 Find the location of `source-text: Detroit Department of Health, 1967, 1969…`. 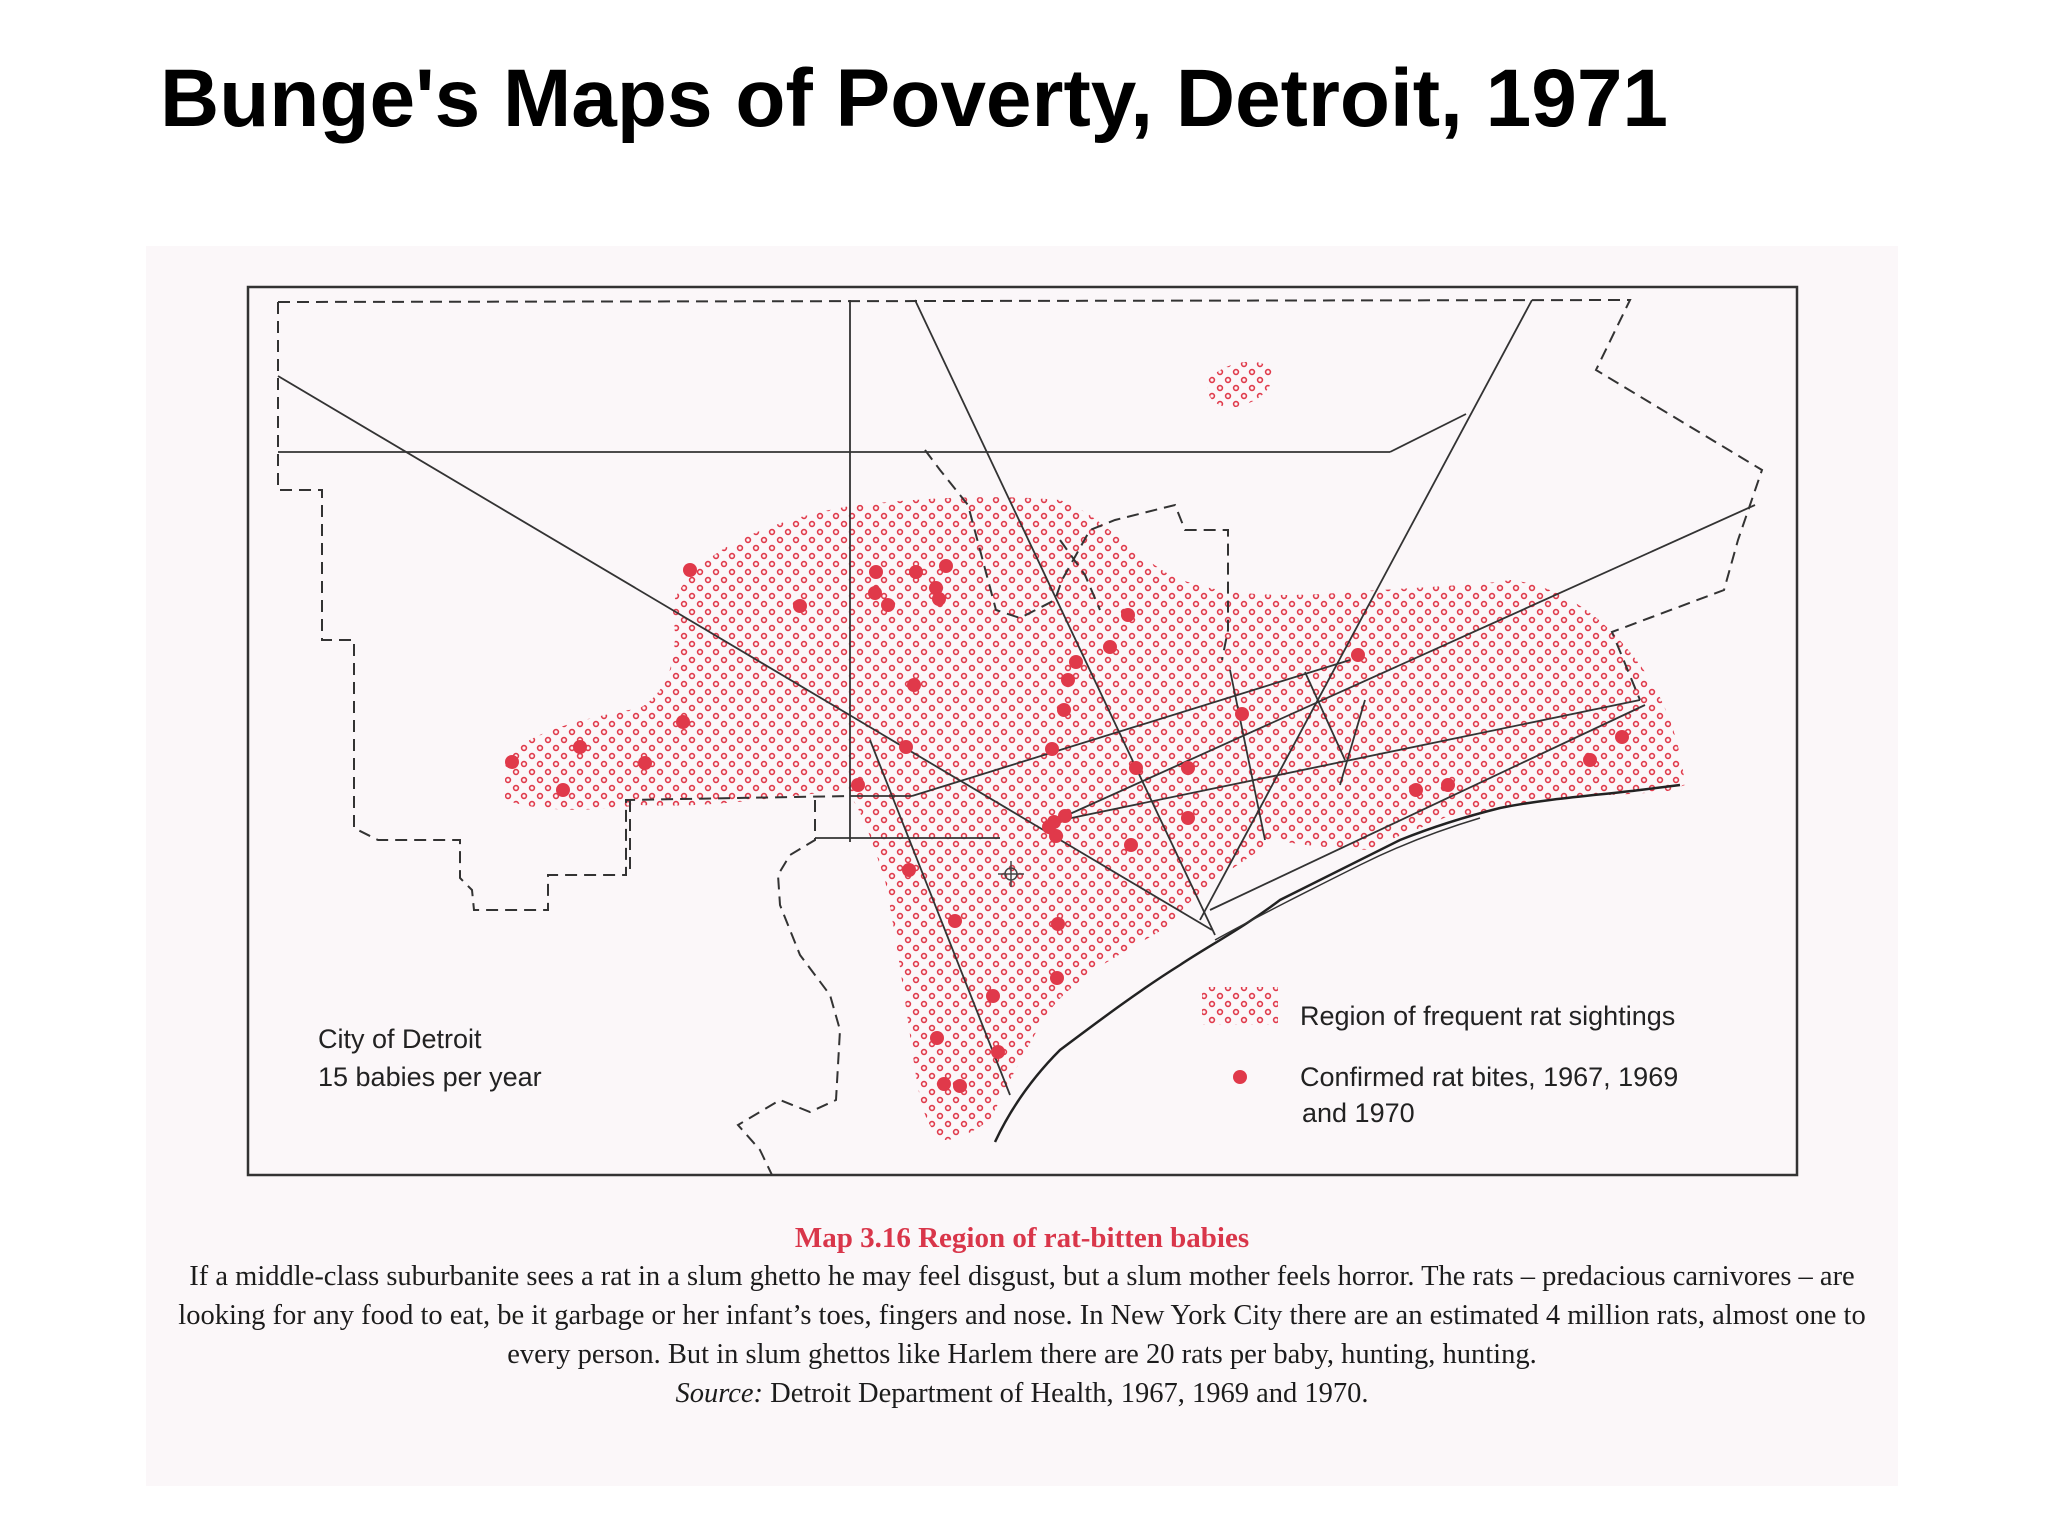

source-text: Detroit Department of Health, 1967, 1969… is located at coordinates (1069, 1393).